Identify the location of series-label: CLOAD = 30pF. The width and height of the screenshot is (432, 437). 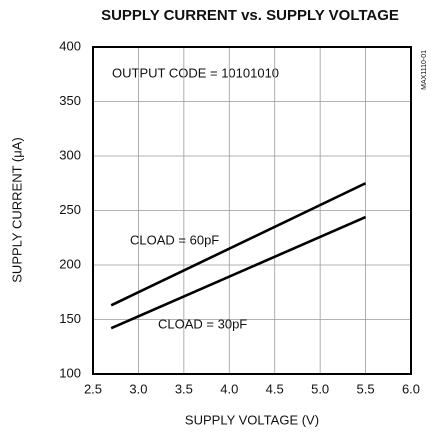
(202, 323).